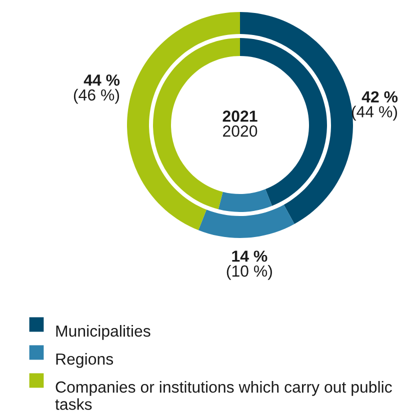 Image resolution: width=402 pixels, height=415 pixels. Describe the element at coordinates (249, 272) in the screenshot. I see `data-label: (10 %)` at that location.